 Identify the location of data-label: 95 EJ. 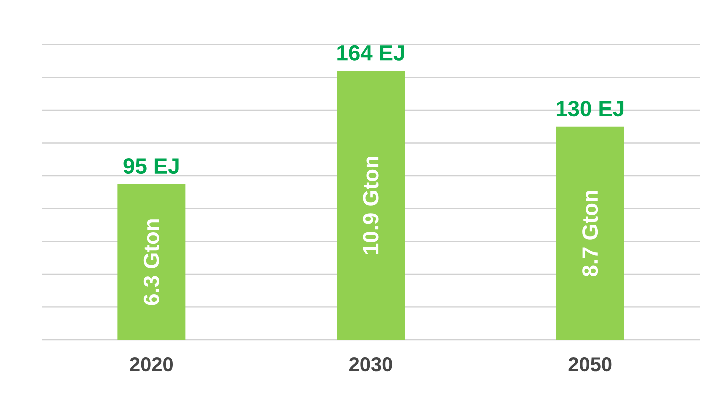
(151, 166).